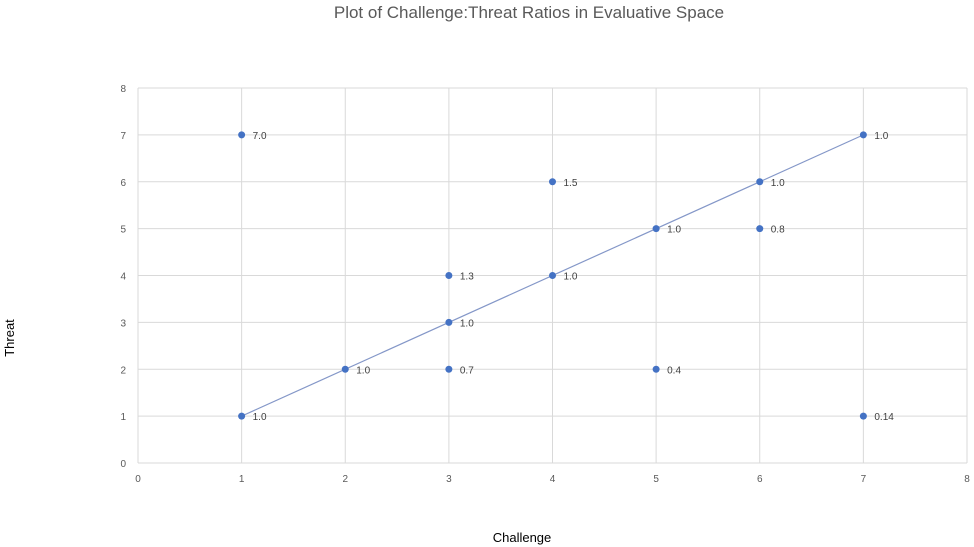  Describe the element at coordinates (760, 479) in the screenshot. I see `x-tick-label: 6` at that location.